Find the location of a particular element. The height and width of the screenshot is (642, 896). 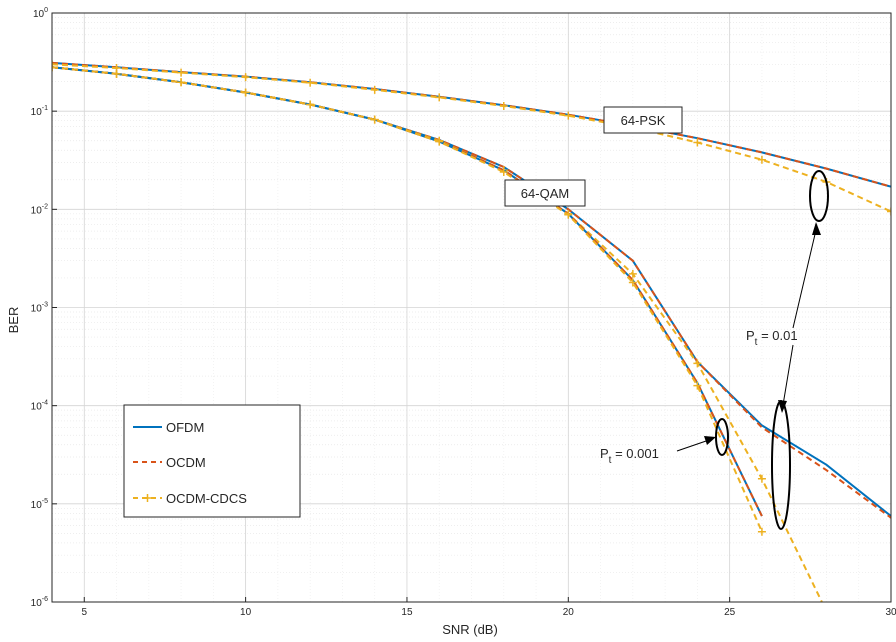

x-axis-label: SNR (dB) is located at coordinates (470, 629).